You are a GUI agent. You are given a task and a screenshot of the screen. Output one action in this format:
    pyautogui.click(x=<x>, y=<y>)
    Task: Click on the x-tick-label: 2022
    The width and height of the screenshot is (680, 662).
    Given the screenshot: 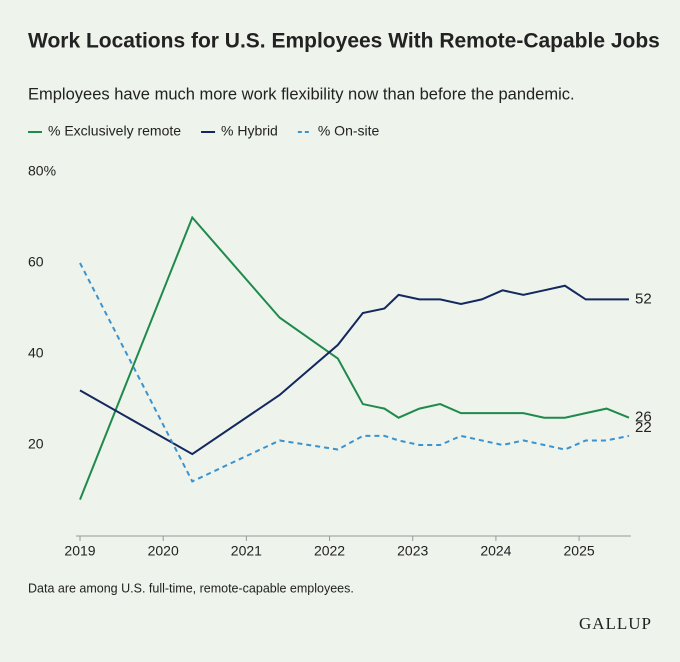 What is the action you would take?
    pyautogui.click(x=329, y=551)
    